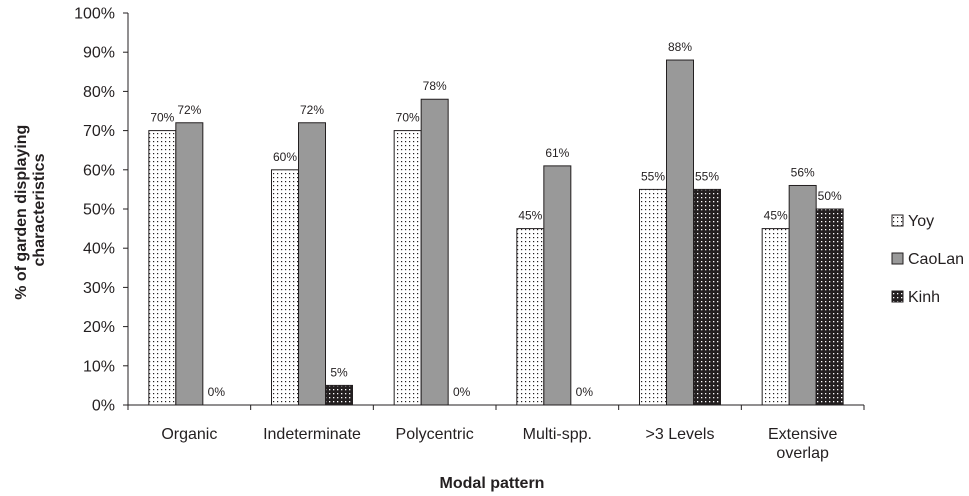  What do you see at coordinates (653, 176) in the screenshot?
I see `data-label-yoy: 55%` at bounding box center [653, 176].